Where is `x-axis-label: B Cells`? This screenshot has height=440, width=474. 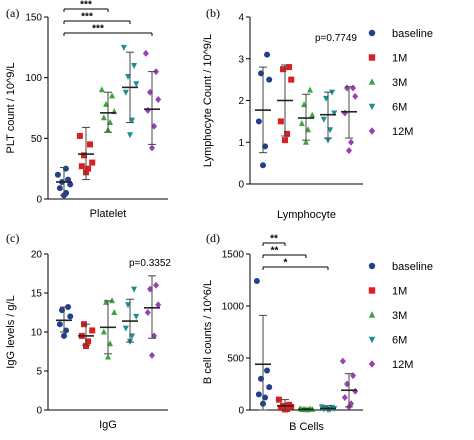
x-axis-label: B Cells is located at coordinates (306, 427).